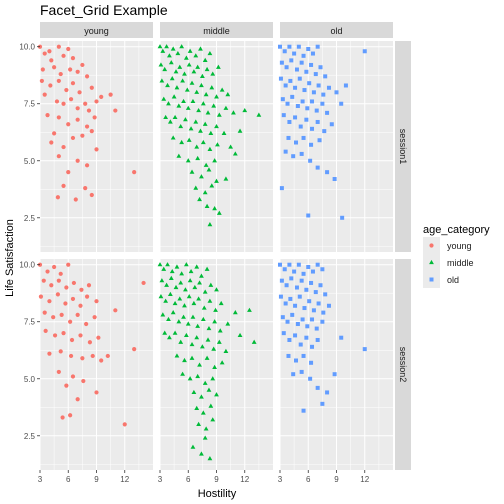  What do you see at coordinates (27, 47) in the screenshot?
I see `y-tick-label: 10.0` at bounding box center [27, 47].